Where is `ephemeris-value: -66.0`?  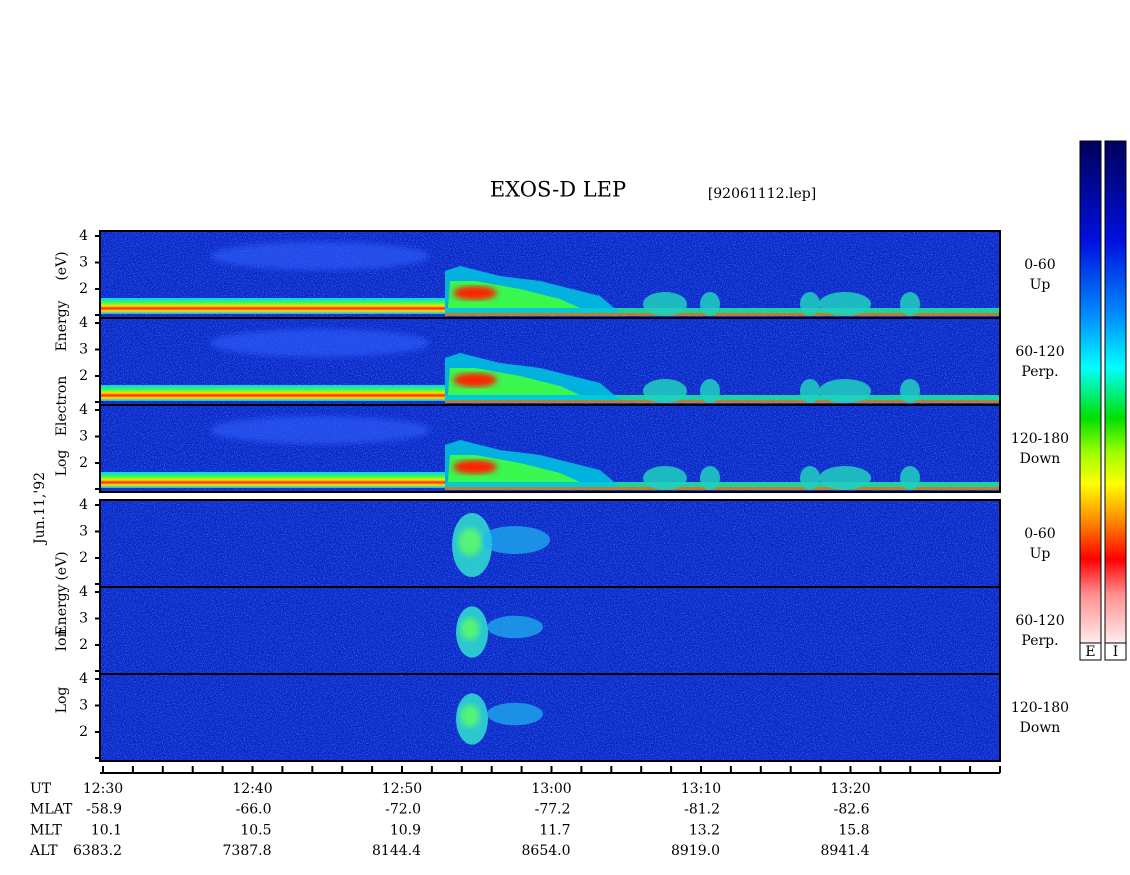 ephemeris-value: -66.0 is located at coordinates (254, 810).